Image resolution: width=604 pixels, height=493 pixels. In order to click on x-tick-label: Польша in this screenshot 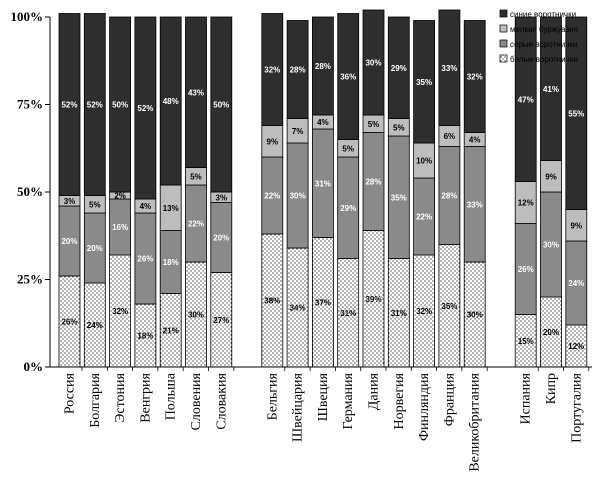, I will do `click(171, 396)`.